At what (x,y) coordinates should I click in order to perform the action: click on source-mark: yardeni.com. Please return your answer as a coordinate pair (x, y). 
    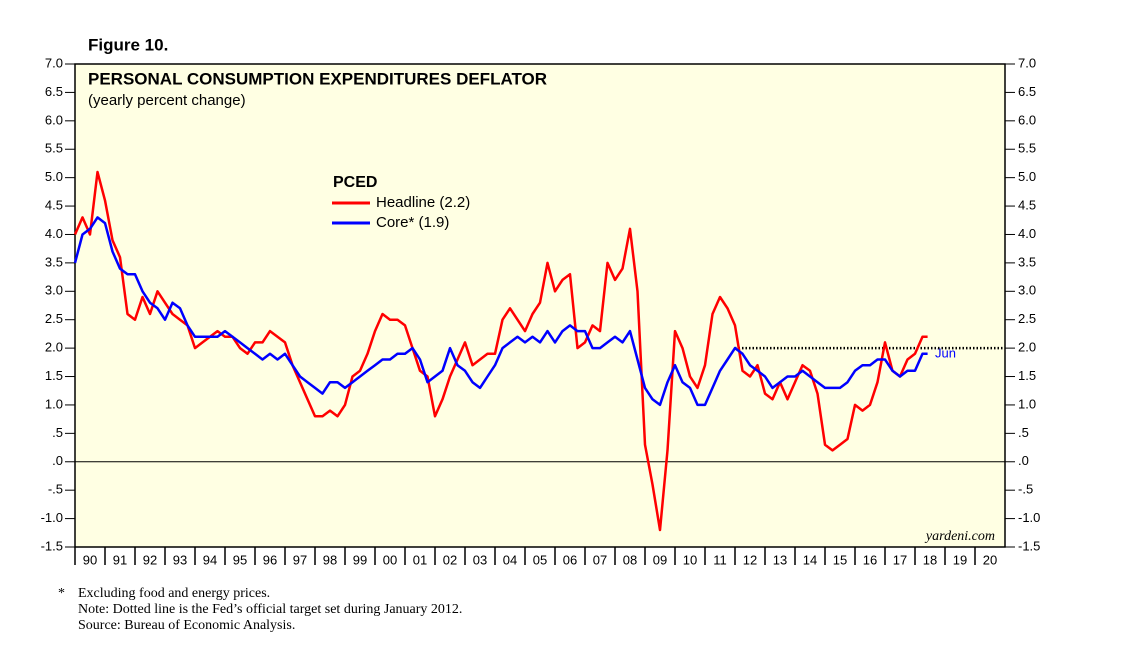
    Looking at the image, I should click on (959, 536).